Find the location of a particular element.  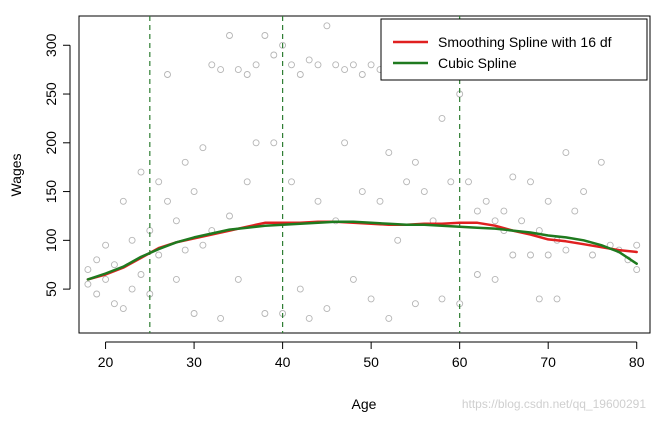

y-tick-label: 150 is located at coordinates (51, 192).